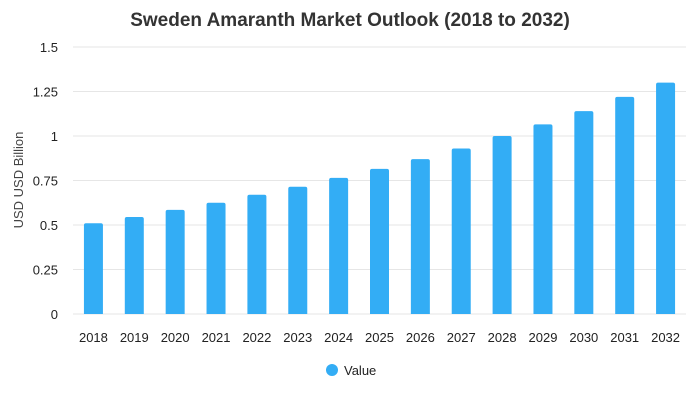 The width and height of the screenshot is (700, 400). I want to click on legend-swatch-value, so click(332, 370).